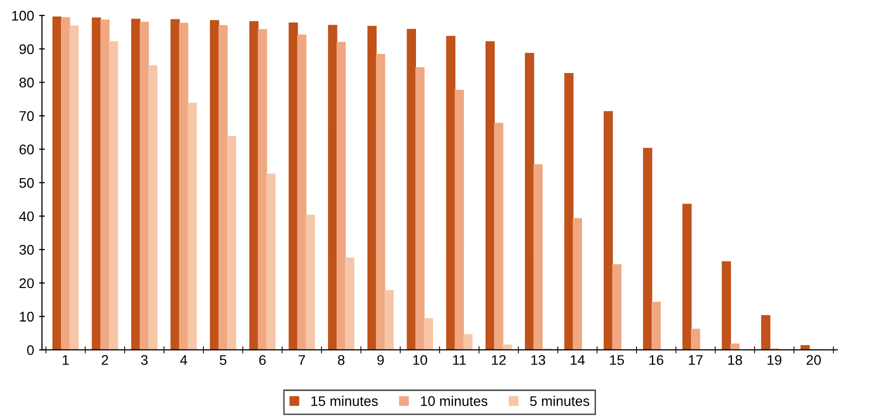 The height and width of the screenshot is (418, 874). Describe the element at coordinates (577, 360) in the screenshot. I see `x-tick-label: 14` at that location.